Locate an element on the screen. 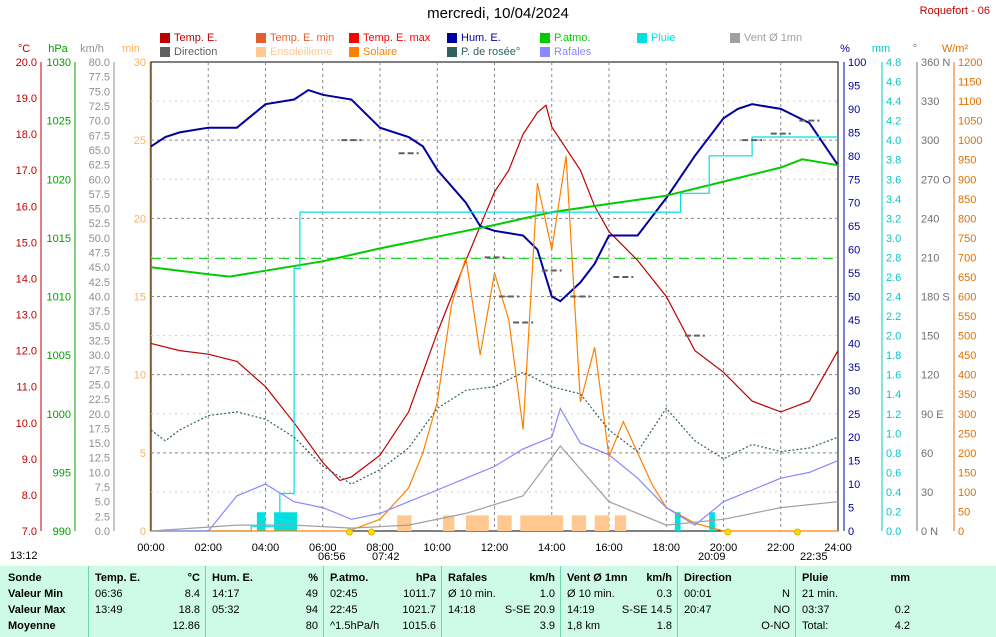 The width and height of the screenshot is (996, 637). y-tick-label: 5 is located at coordinates (143, 454).